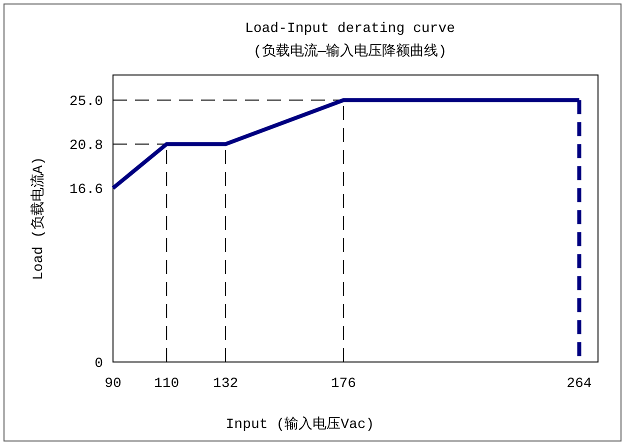  Describe the element at coordinates (113, 384) in the screenshot. I see `x-tick-label: 90` at that location.